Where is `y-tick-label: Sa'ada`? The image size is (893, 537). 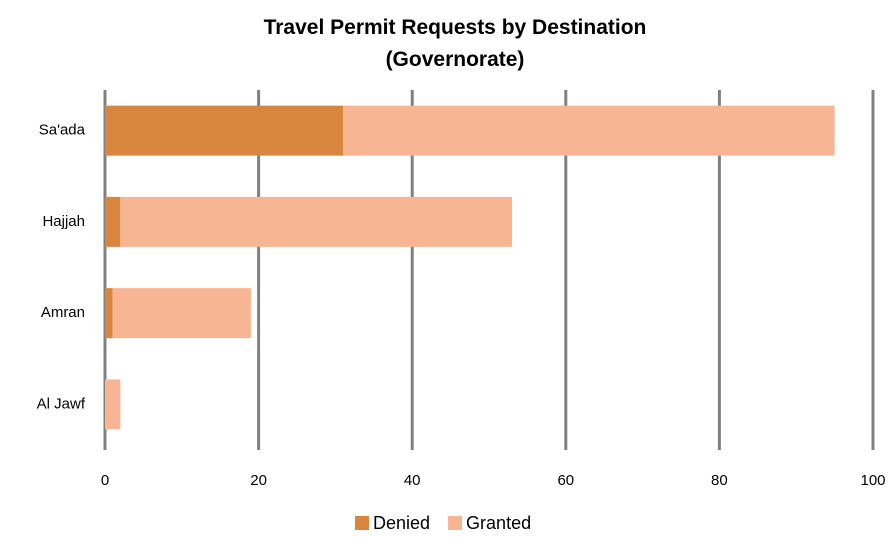
y-tick-label: Sa'ada is located at coordinates (62, 130).